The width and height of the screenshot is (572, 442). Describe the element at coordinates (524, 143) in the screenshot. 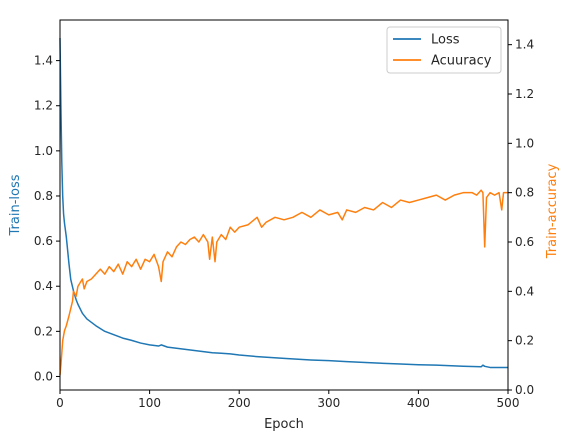

I see `y-right-tick-label: 1.0` at that location.